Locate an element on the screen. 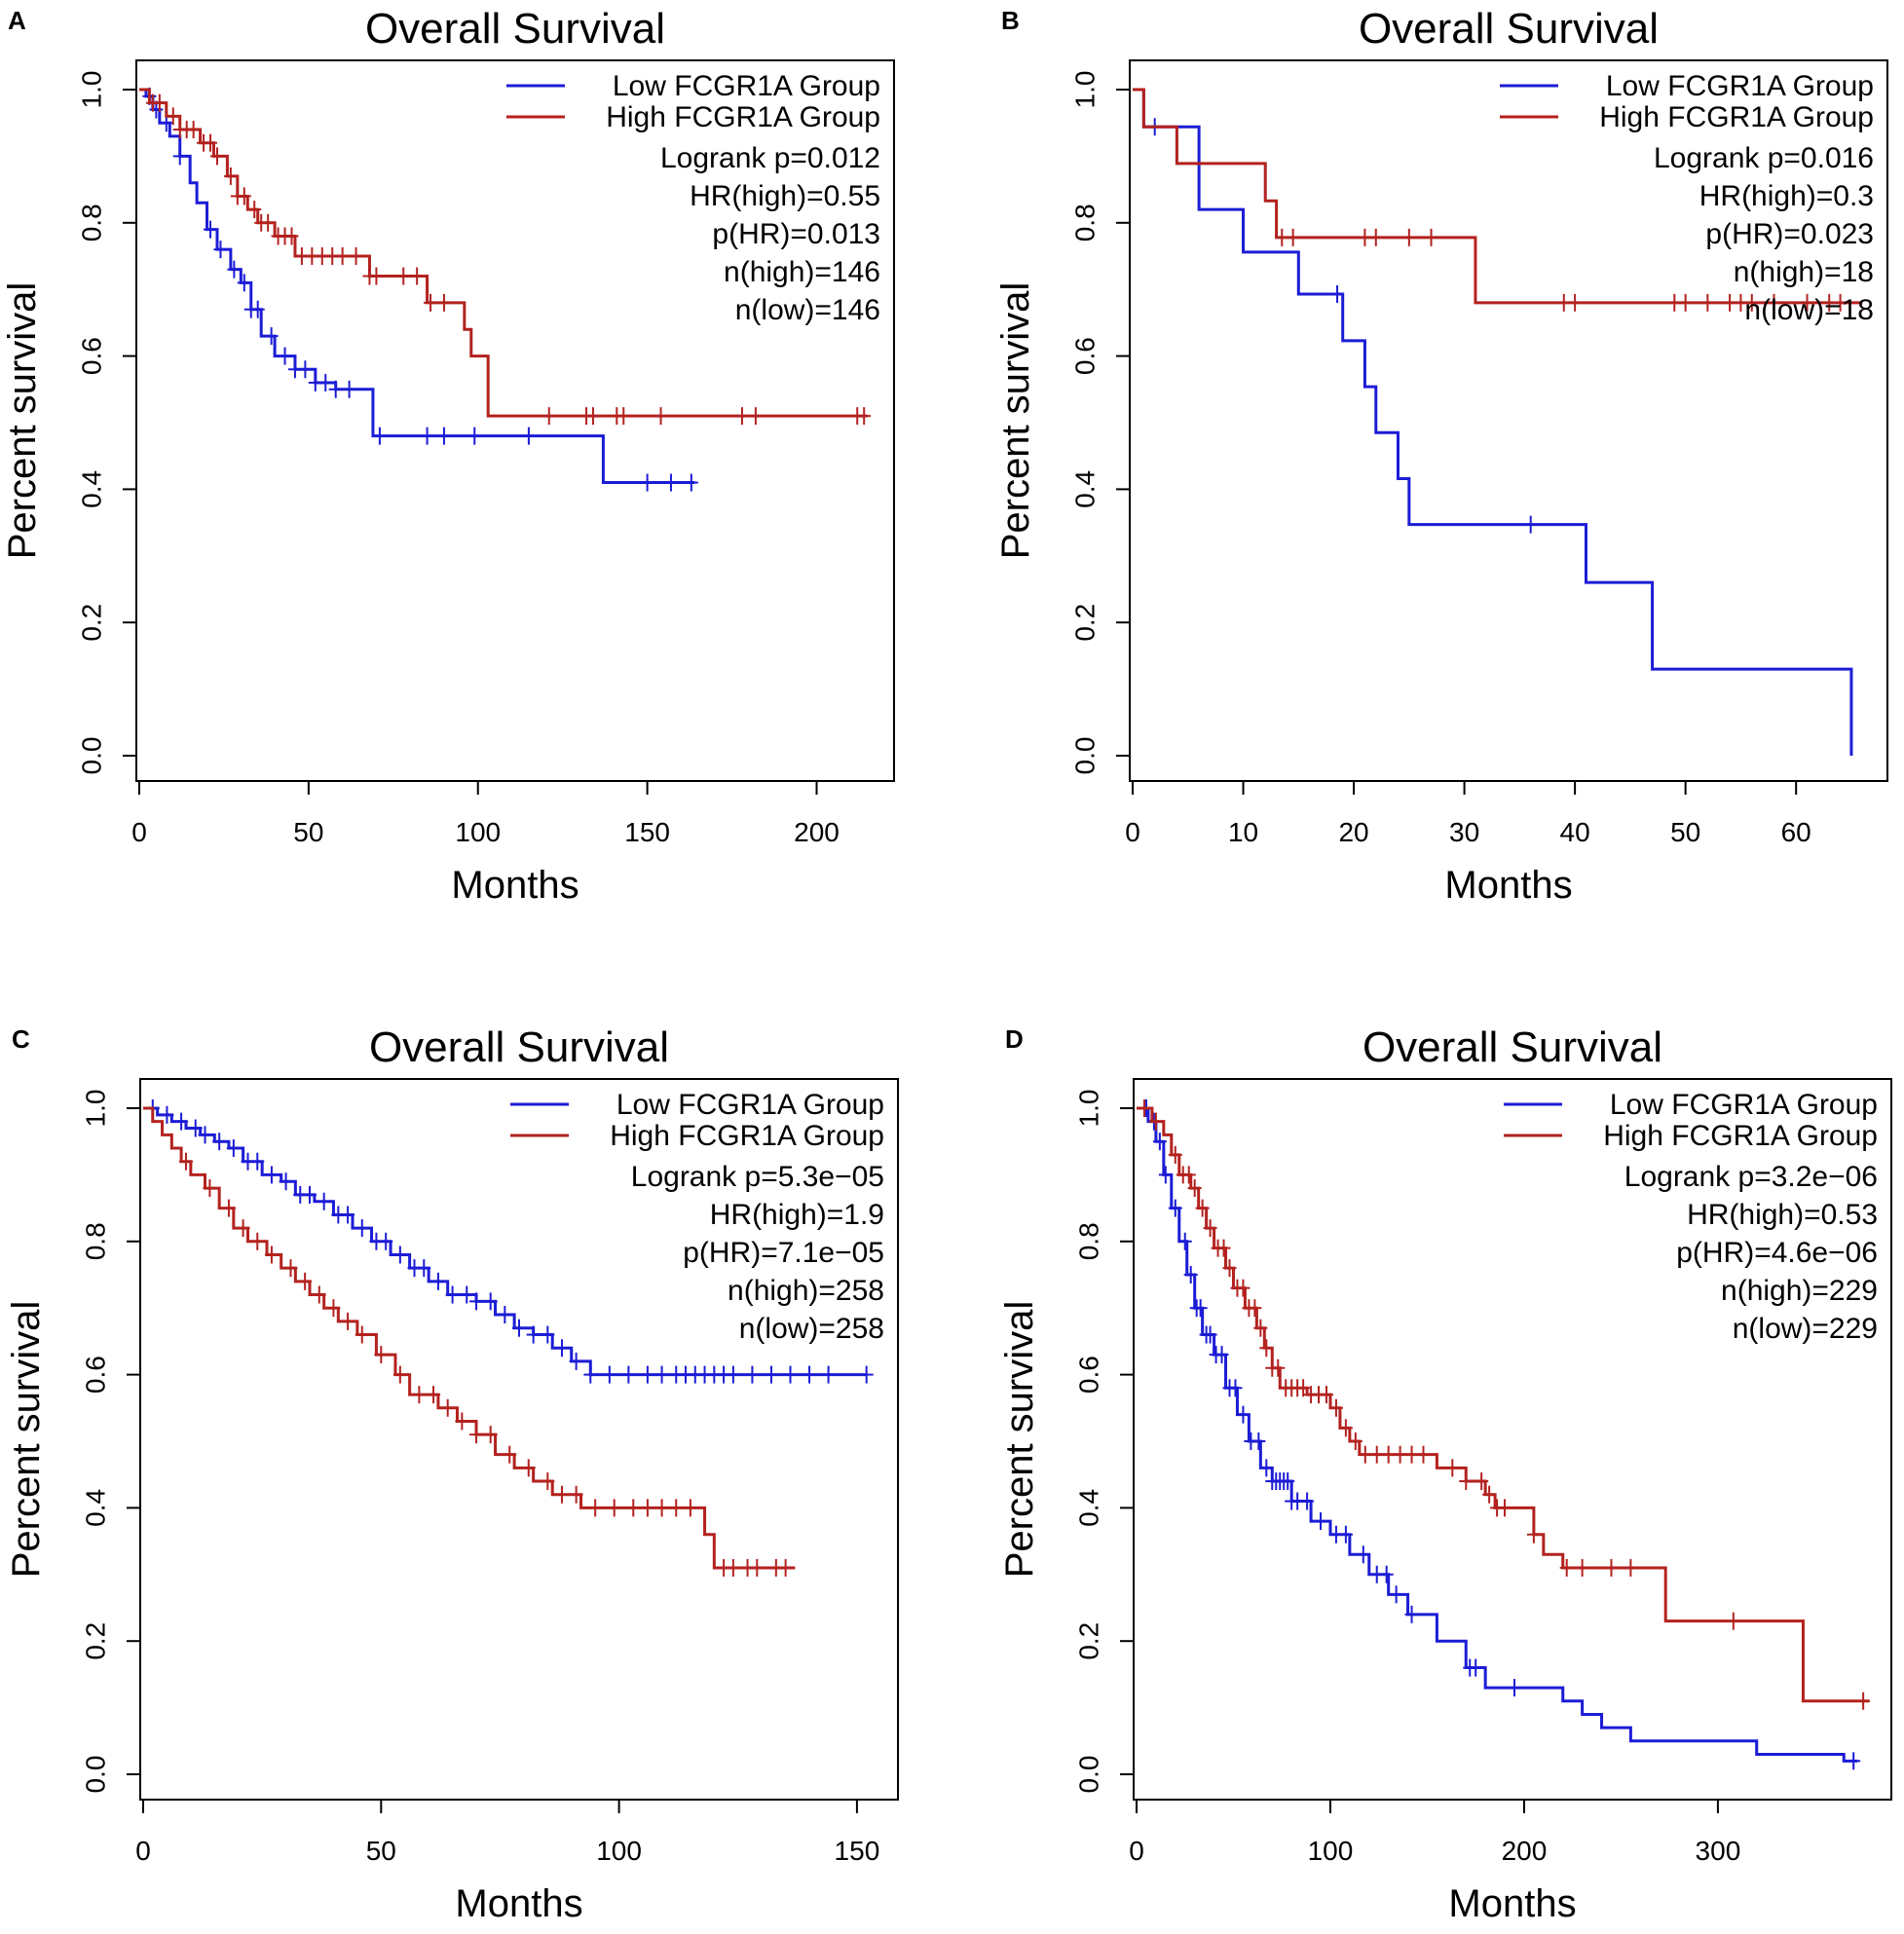 This screenshot has height=1934, width=1904. x-tick-label: 60 is located at coordinates (1796, 832).